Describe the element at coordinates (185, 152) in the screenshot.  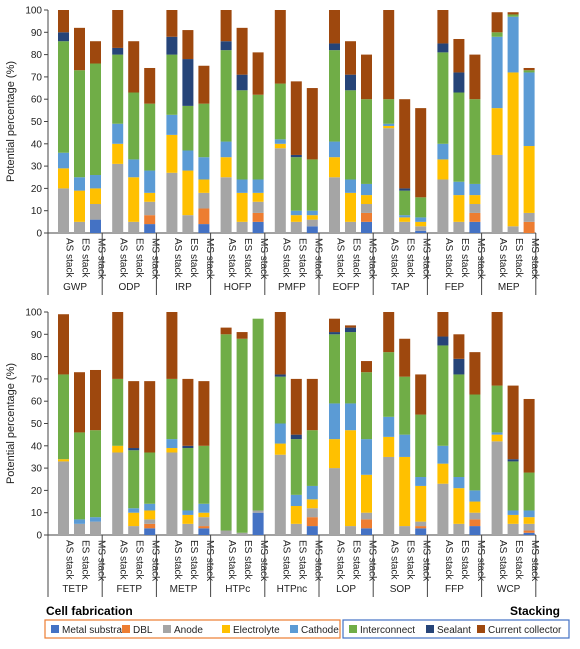
I see `group-irp: AS stack ES stack MS stack IRP` at that location.